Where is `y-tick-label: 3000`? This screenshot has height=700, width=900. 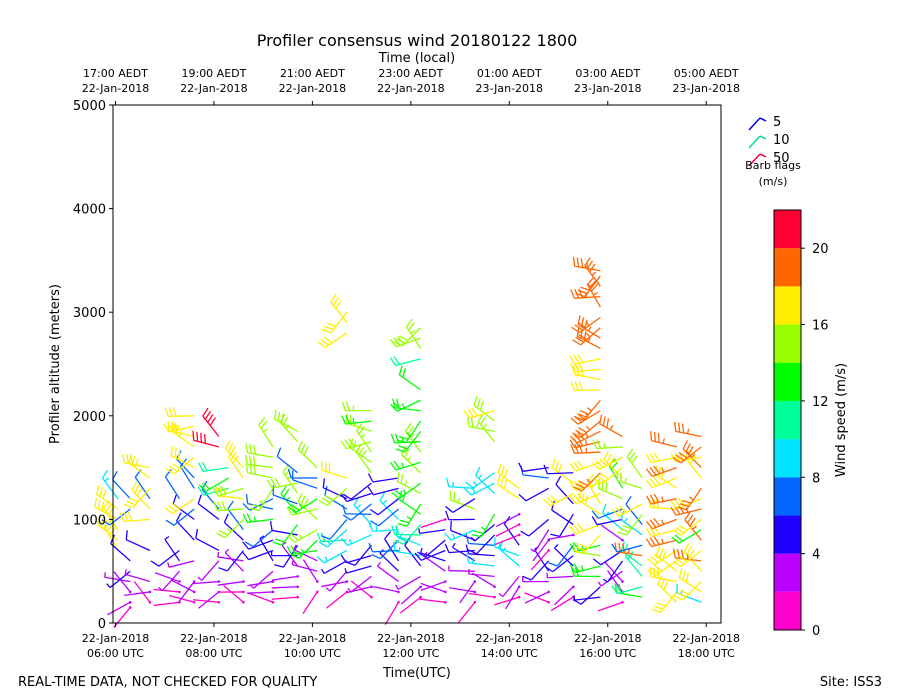
y-tick-label: 3000 is located at coordinates (89, 313).